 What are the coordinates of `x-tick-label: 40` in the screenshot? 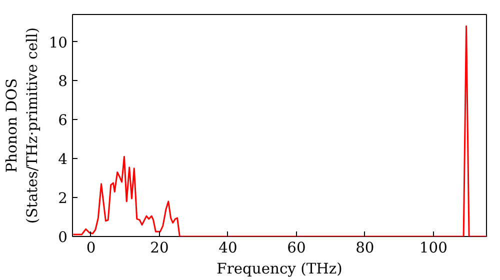 It's located at (228, 248).